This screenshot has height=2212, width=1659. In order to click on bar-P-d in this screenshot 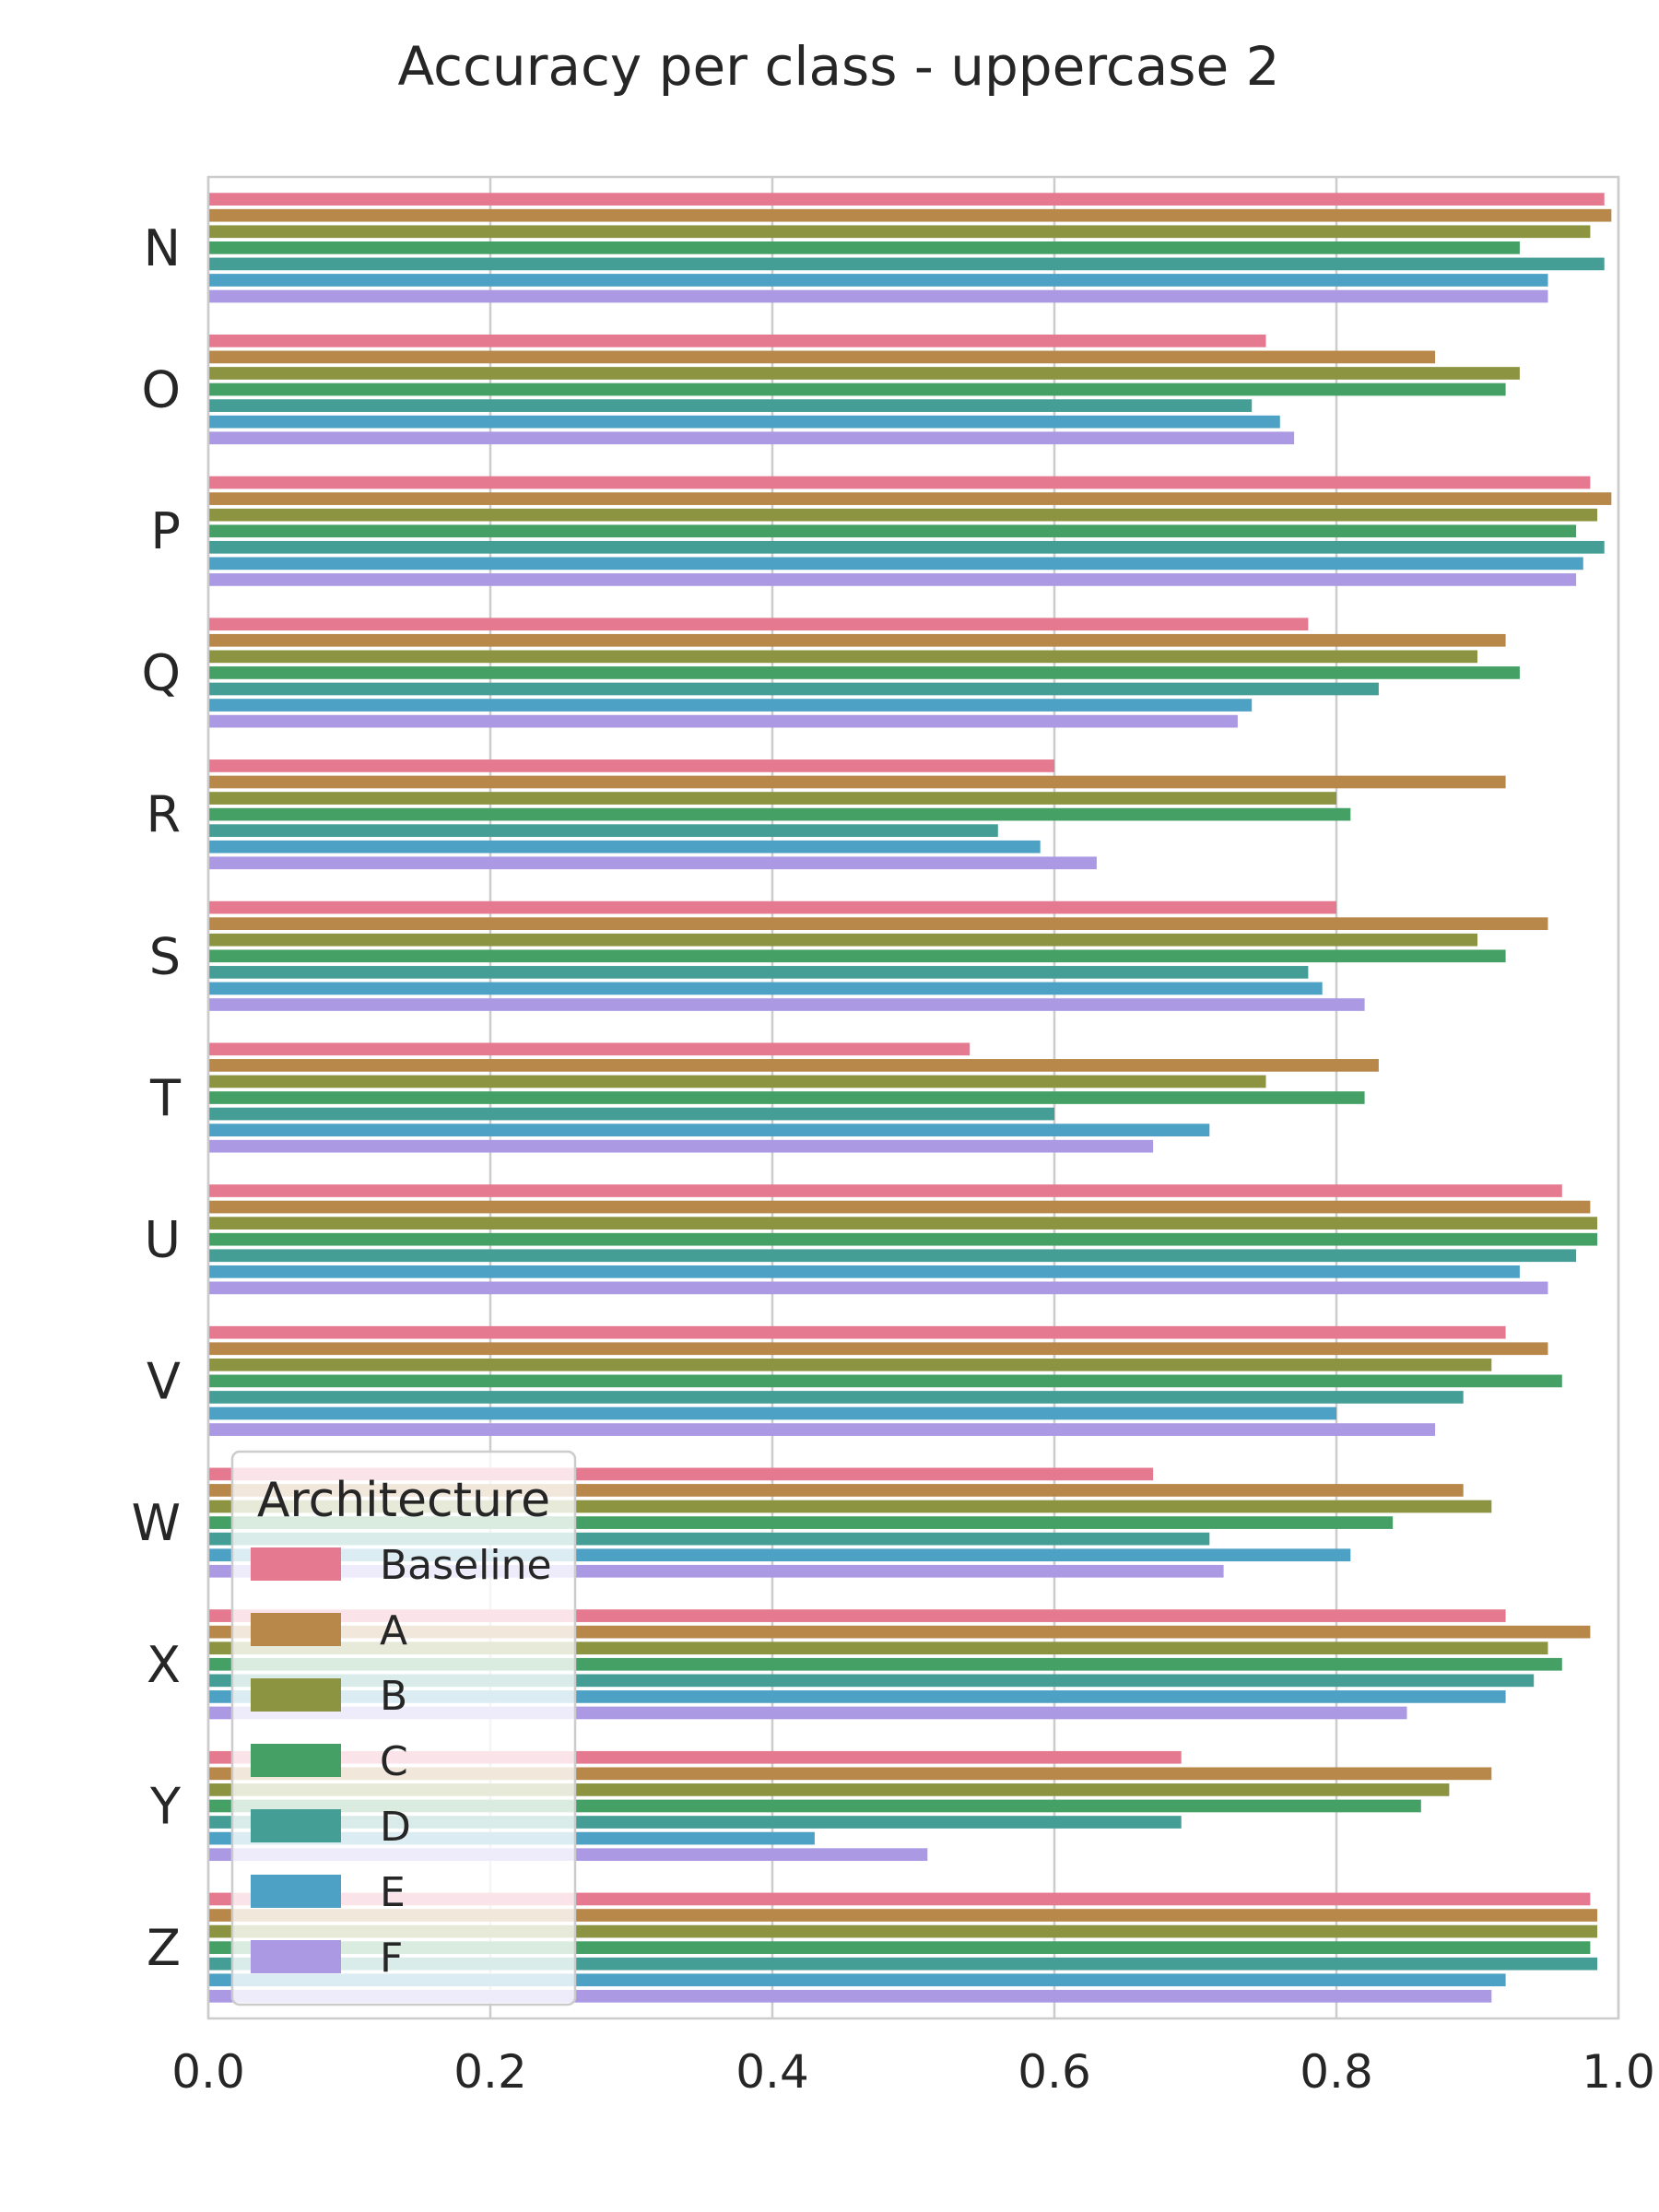, I will do `click(906, 547)`.